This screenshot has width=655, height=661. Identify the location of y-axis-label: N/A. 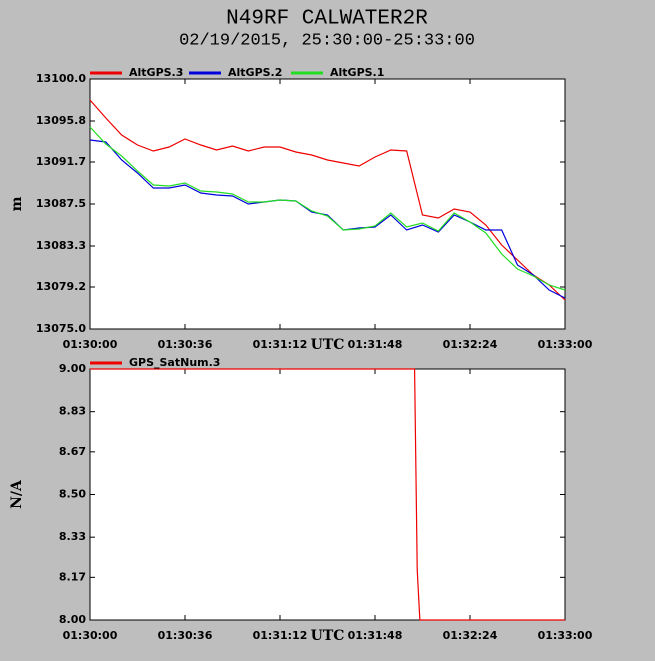
(17, 494).